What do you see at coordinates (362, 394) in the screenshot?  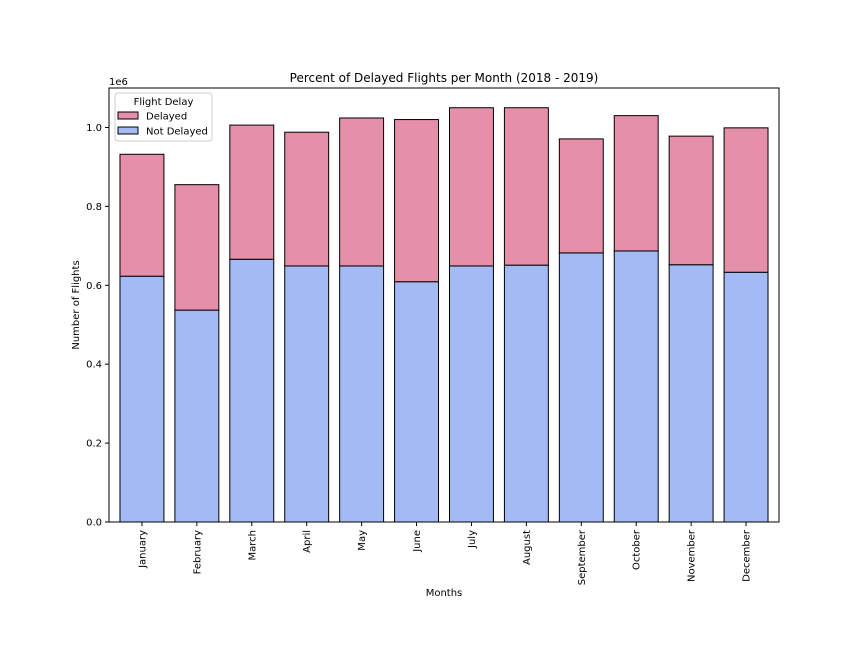 I see `bar-not-delayed-may` at bounding box center [362, 394].